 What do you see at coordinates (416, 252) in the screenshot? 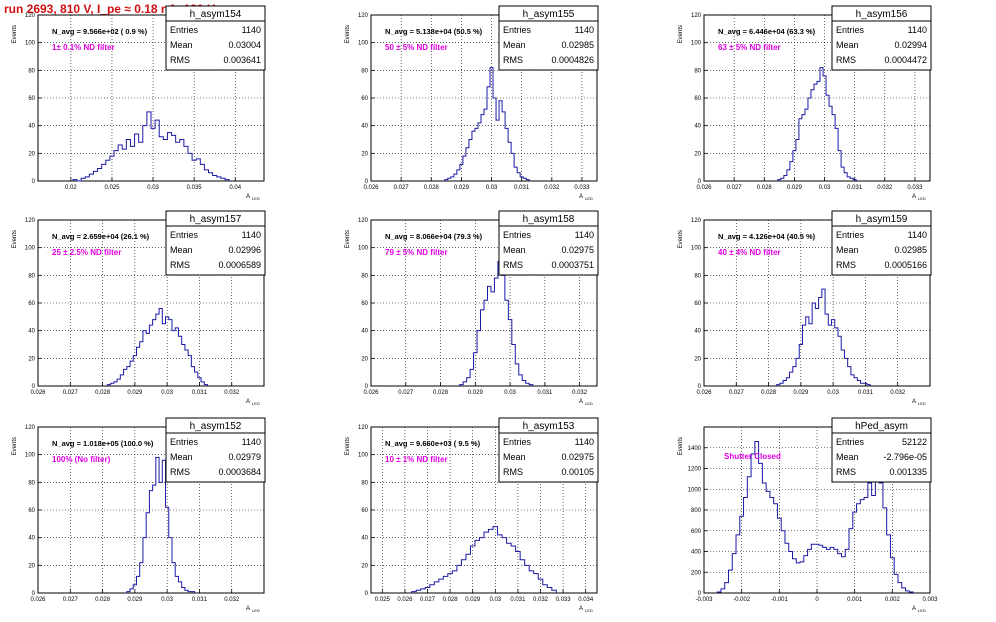
I see `filter-annotation: 79 ± 5% ND filter` at bounding box center [416, 252].